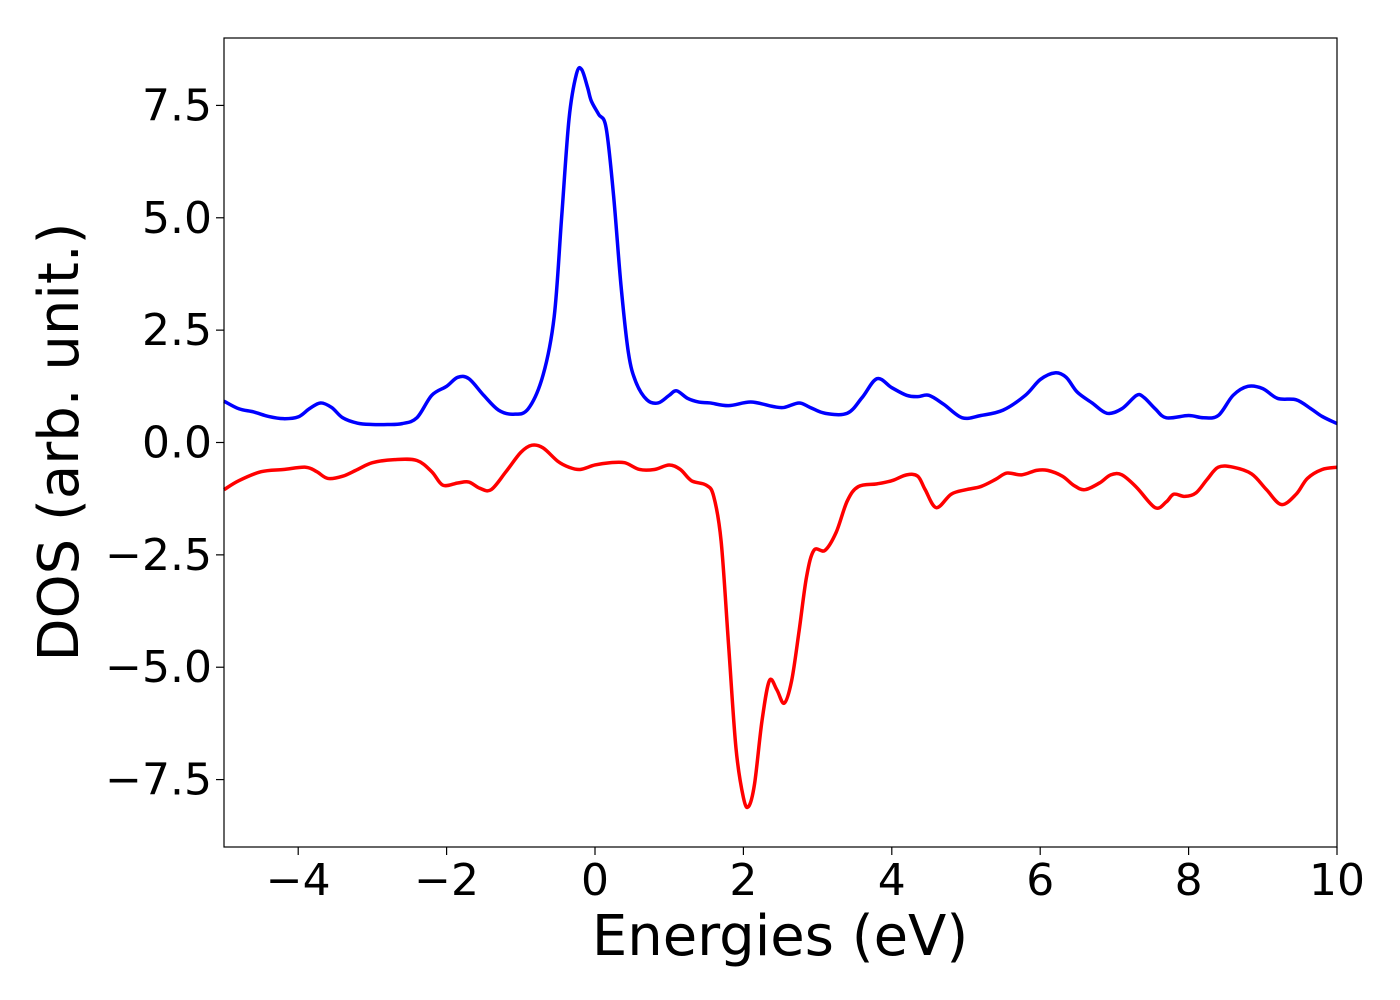  What do you see at coordinates (158, 555) in the screenshot?
I see `y-tick-label: −2.5` at bounding box center [158, 555].